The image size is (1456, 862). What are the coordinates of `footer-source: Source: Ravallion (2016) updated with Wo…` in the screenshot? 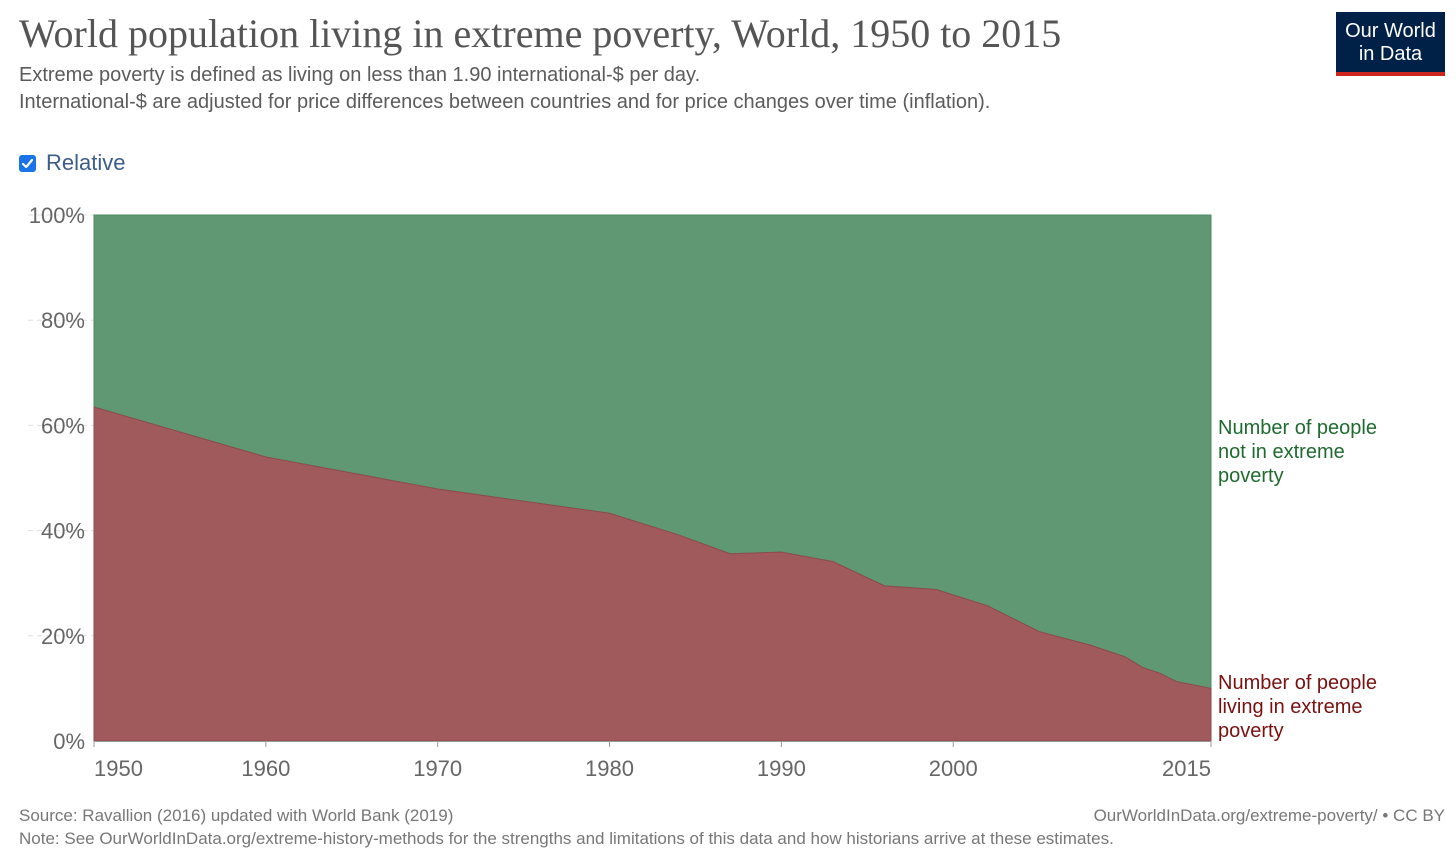 It's located at (236, 815).